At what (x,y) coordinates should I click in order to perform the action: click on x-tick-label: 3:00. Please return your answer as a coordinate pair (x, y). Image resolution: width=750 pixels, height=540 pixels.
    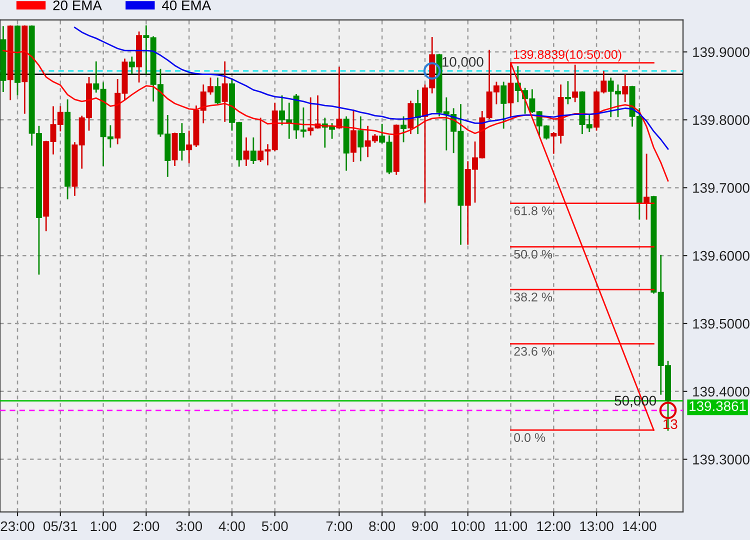
    Looking at the image, I should click on (189, 526).